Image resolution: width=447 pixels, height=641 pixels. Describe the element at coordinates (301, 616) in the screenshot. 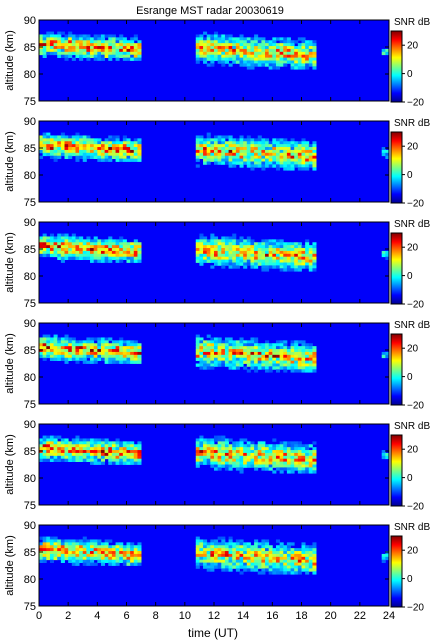

I see `x-tick-label: 18` at that location.